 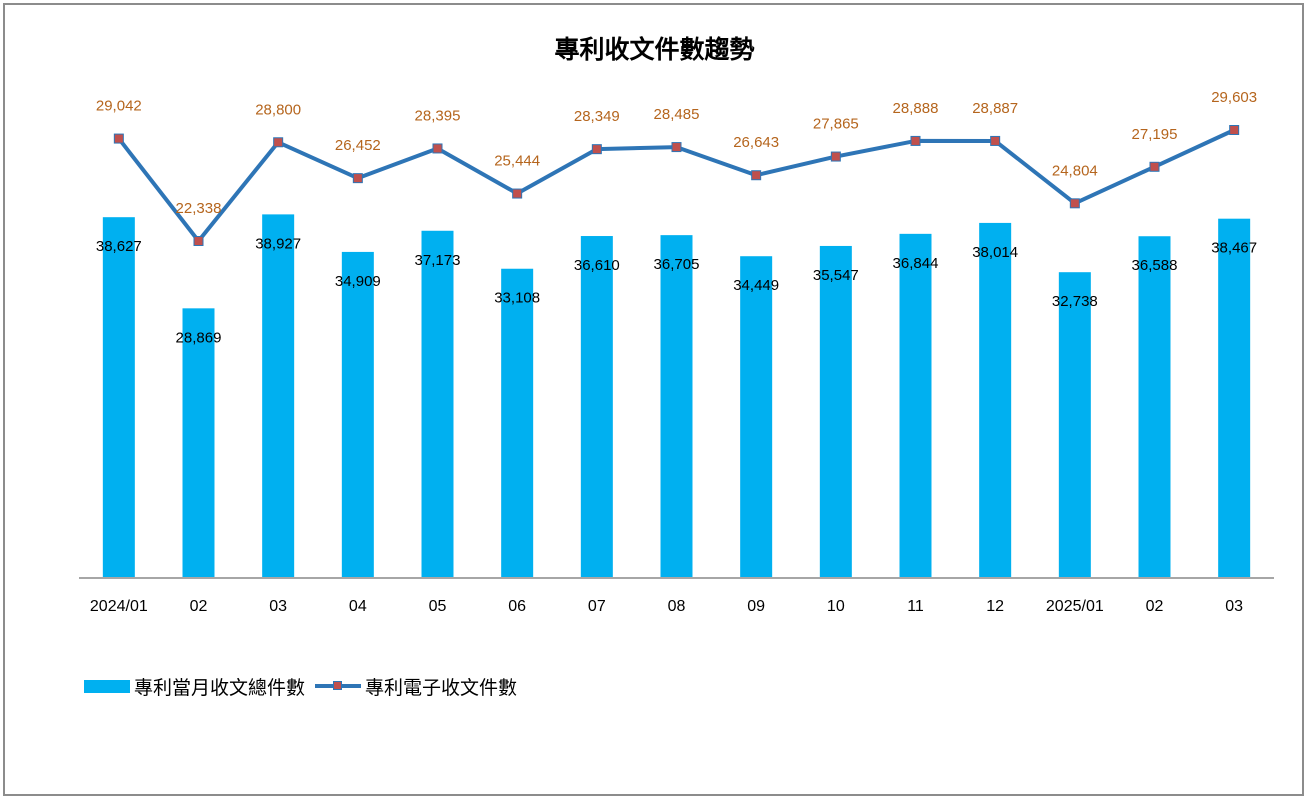 I want to click on bar-data-label: 28,869, so click(x=199, y=337).